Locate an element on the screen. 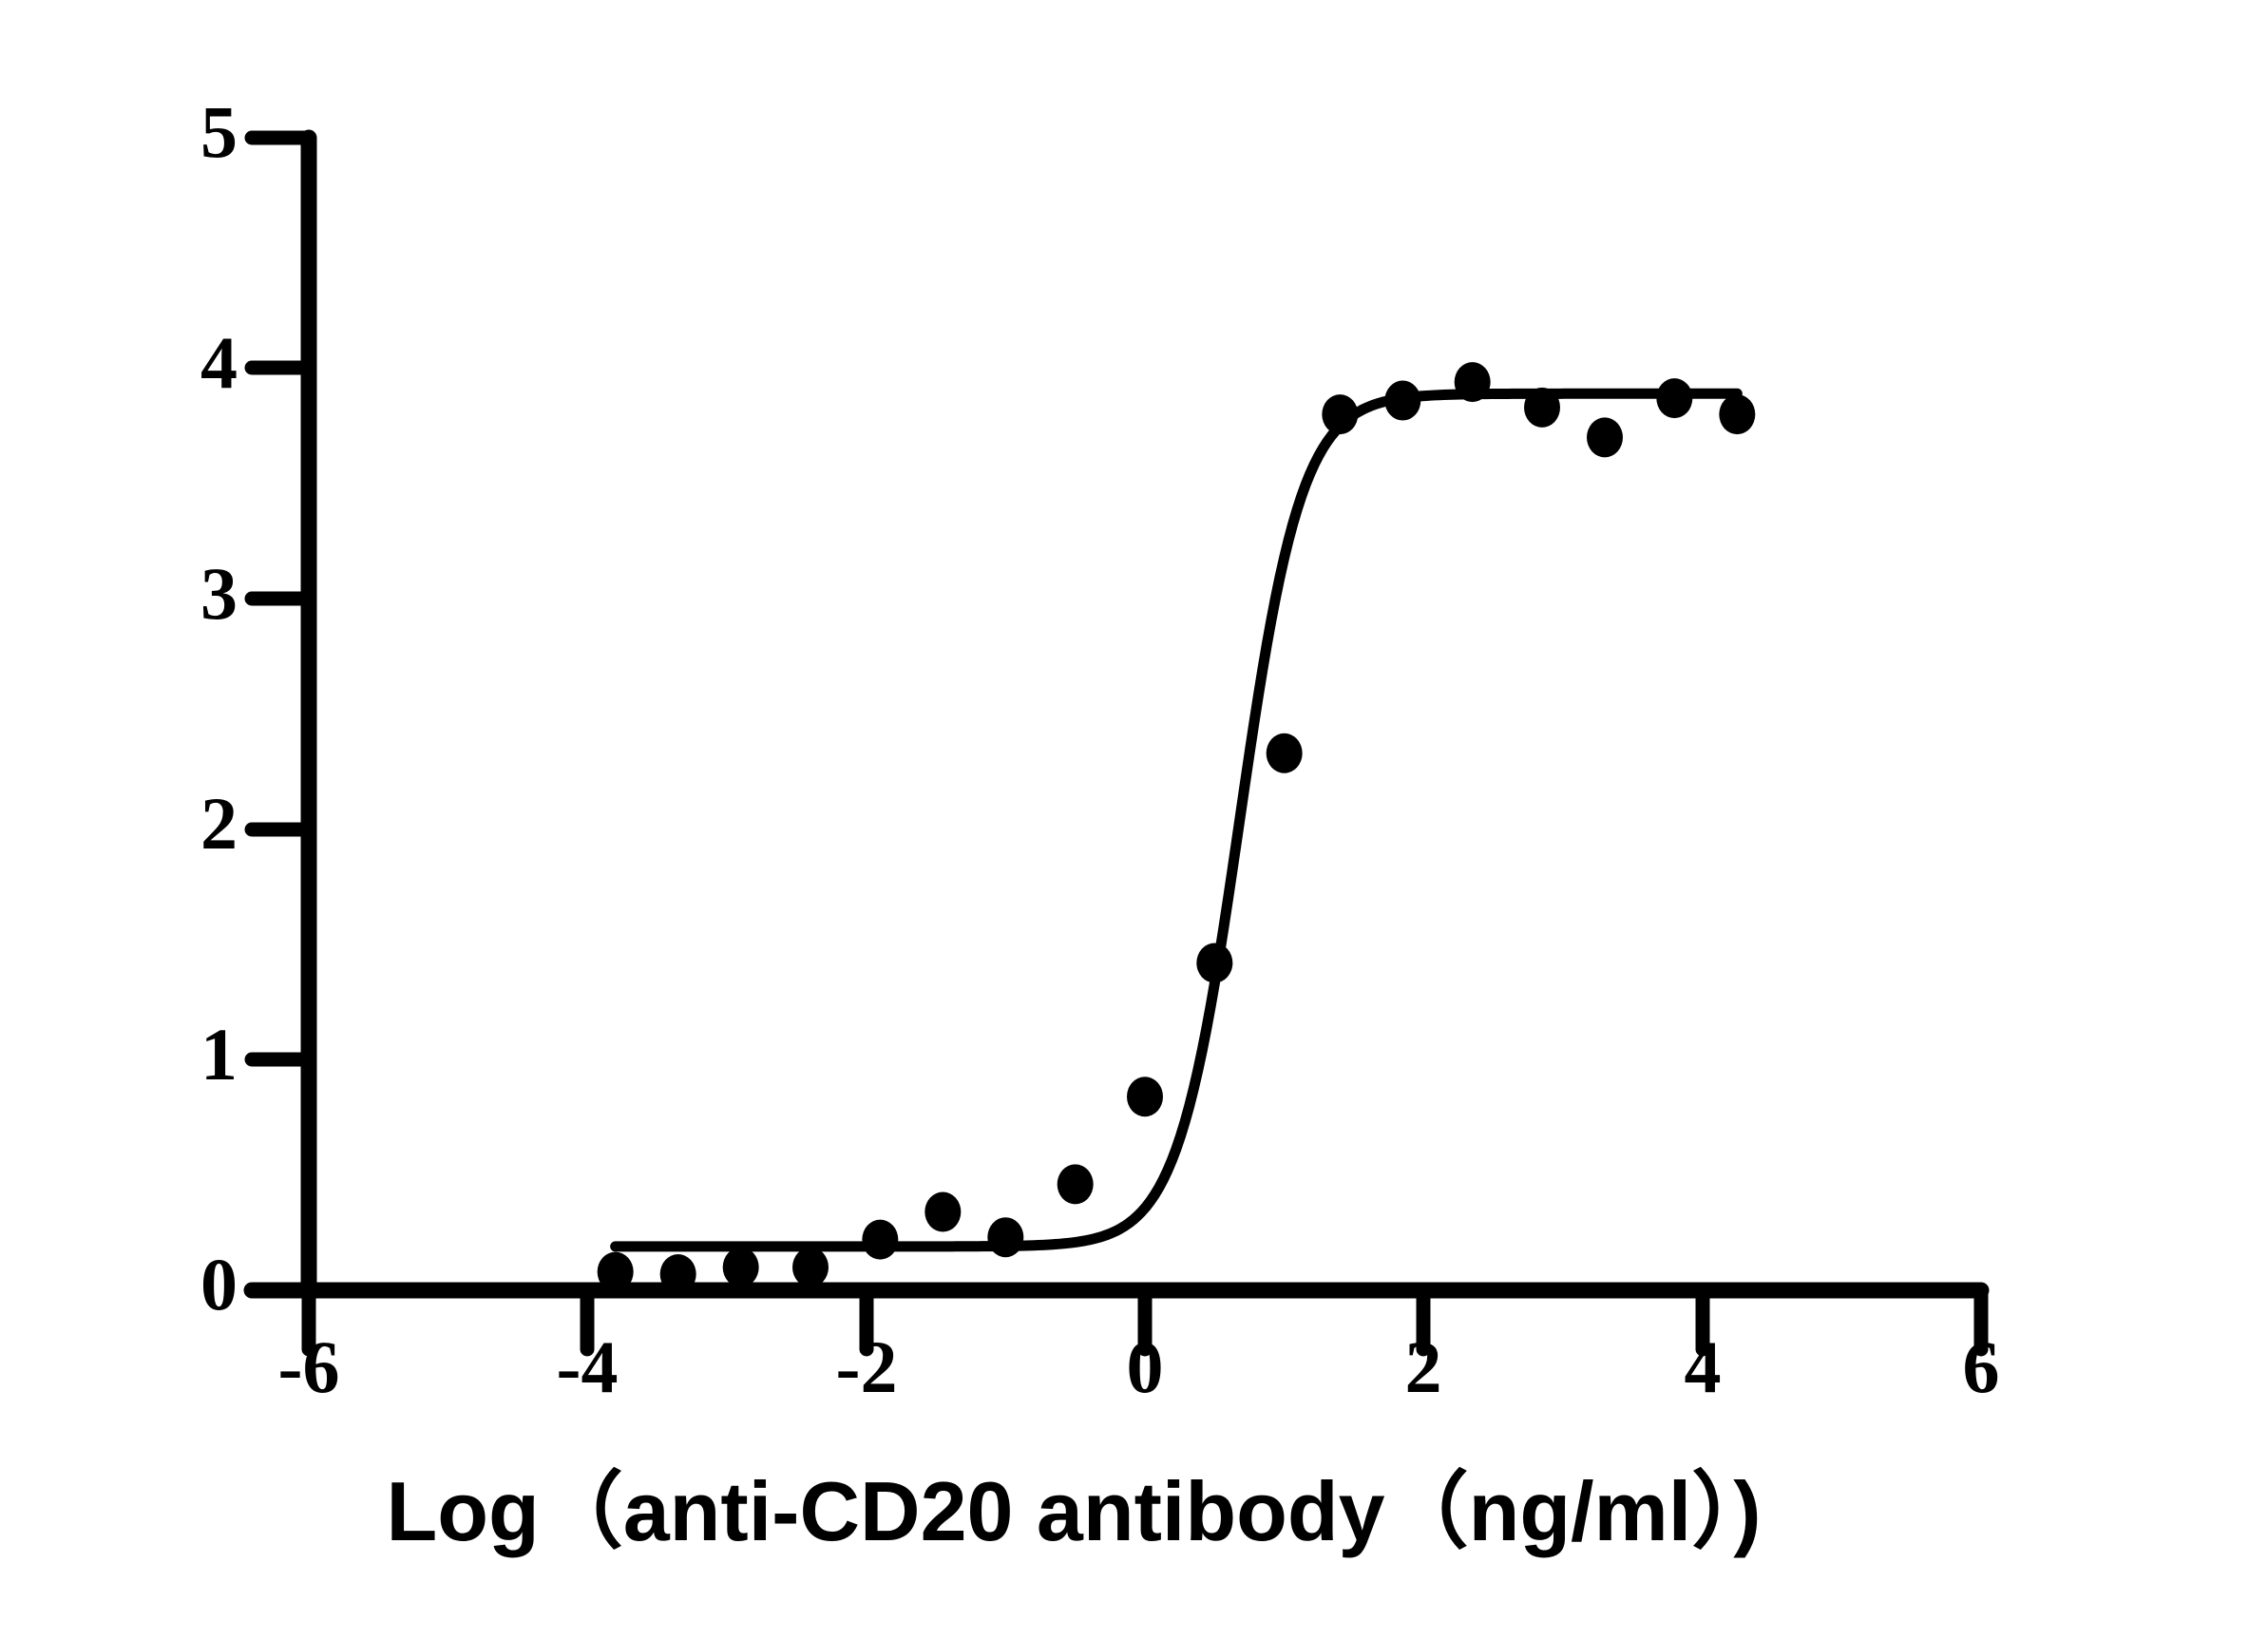 Image resolution: width=2268 pixels, height=1639 pixels. y-tick-label: 1 is located at coordinates (219, 1054).